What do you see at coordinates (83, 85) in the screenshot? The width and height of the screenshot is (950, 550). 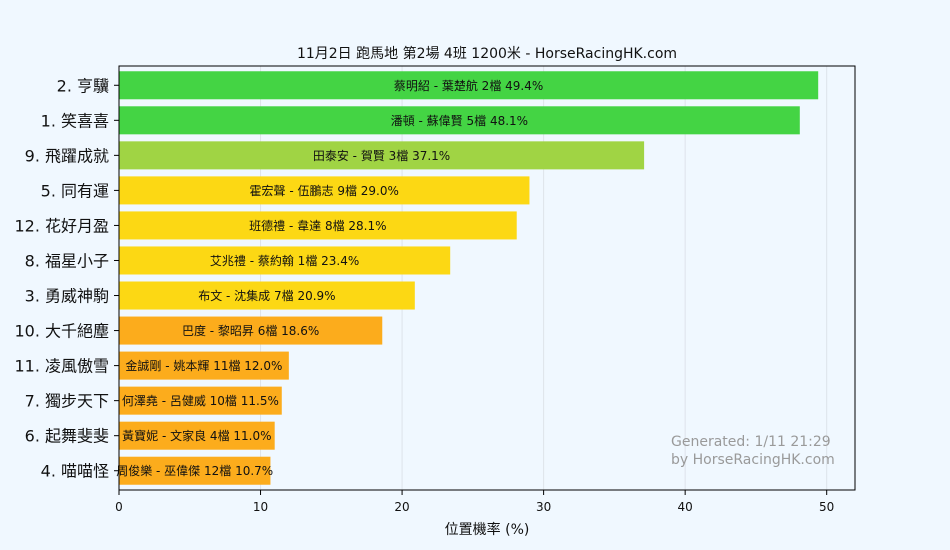 I see `y-category-label: 2. 亨驥` at bounding box center [83, 85].